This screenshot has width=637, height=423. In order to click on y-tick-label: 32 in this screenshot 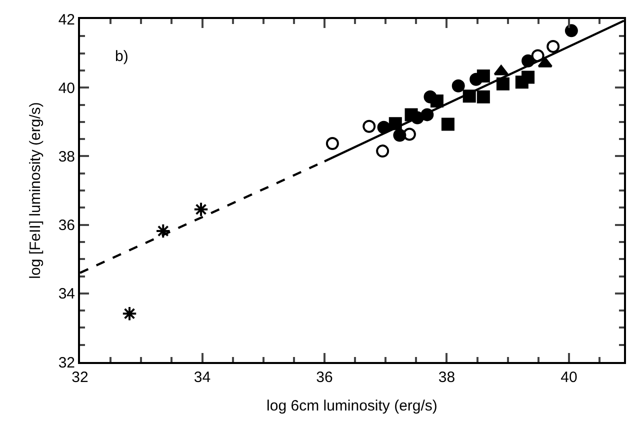, I will do `click(66, 363)`.